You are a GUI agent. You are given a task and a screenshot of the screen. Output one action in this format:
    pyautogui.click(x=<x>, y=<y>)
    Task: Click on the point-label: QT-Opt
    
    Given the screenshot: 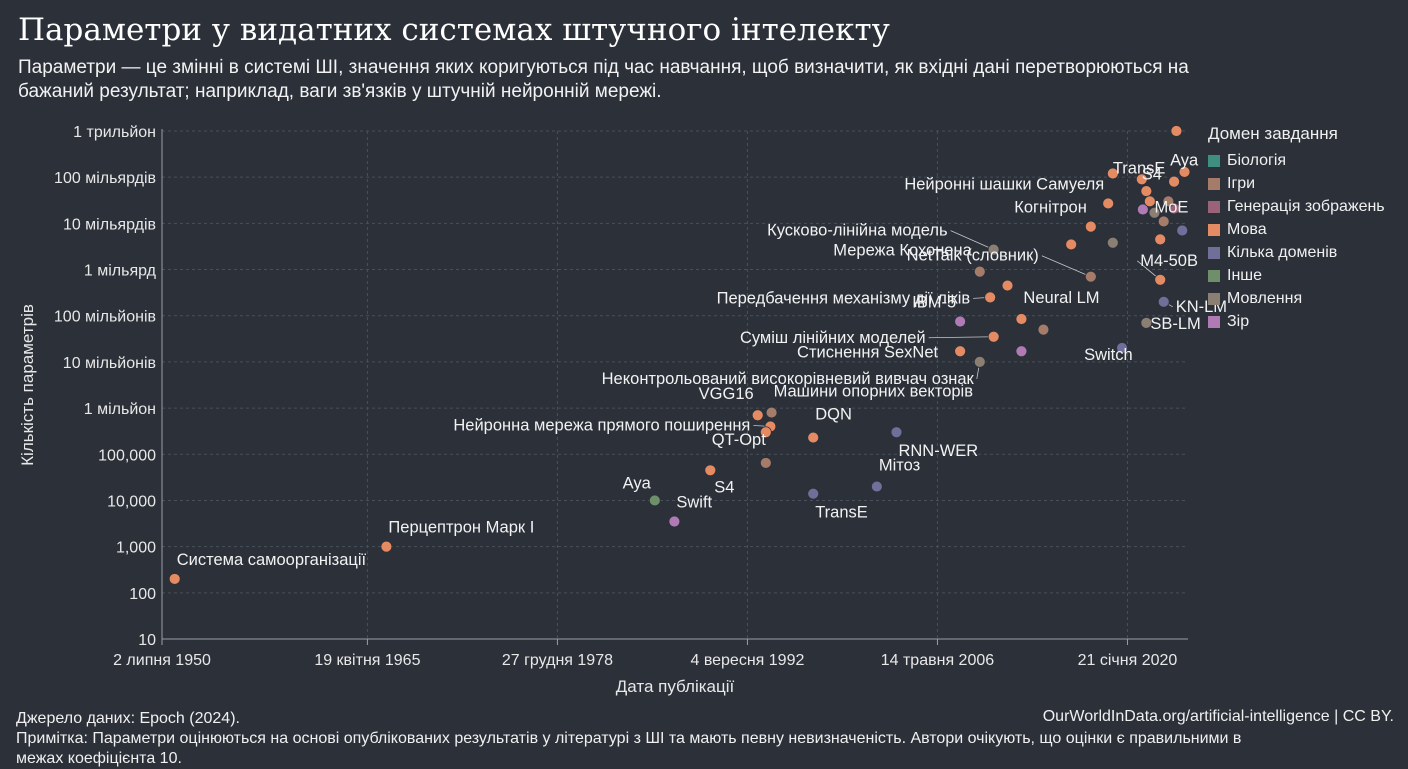 What is the action you would take?
    pyautogui.click(x=739, y=440)
    